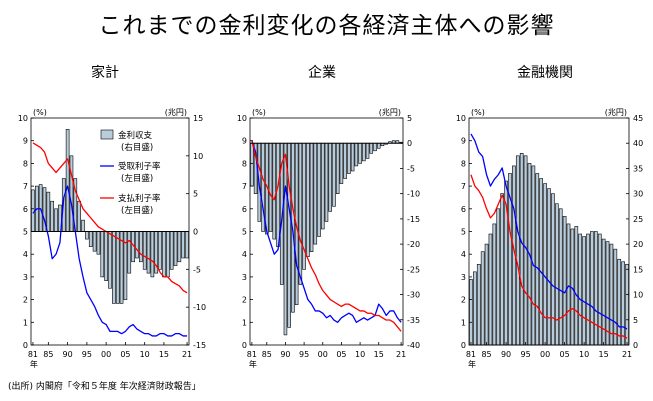 The width and height of the screenshot is (653, 401). Describe the element at coordinates (322, 72) in the screenshot. I see `chart-title: 企業` at that location.